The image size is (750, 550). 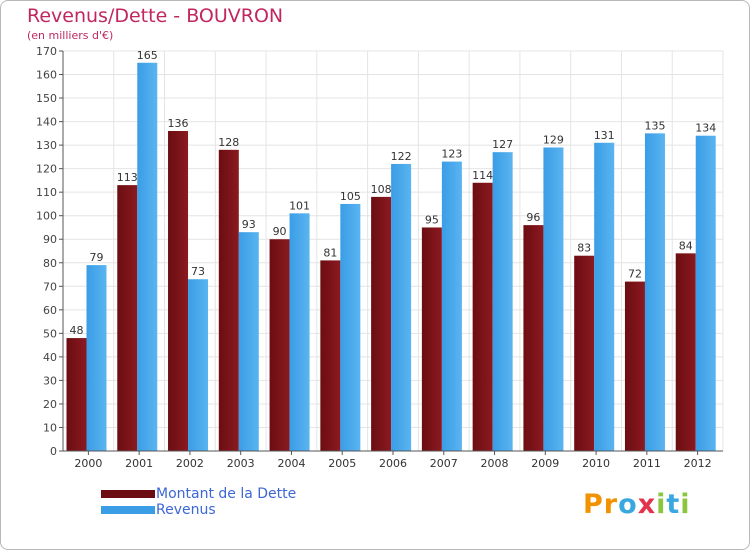 I want to click on data-label: 165, so click(x=147, y=55).